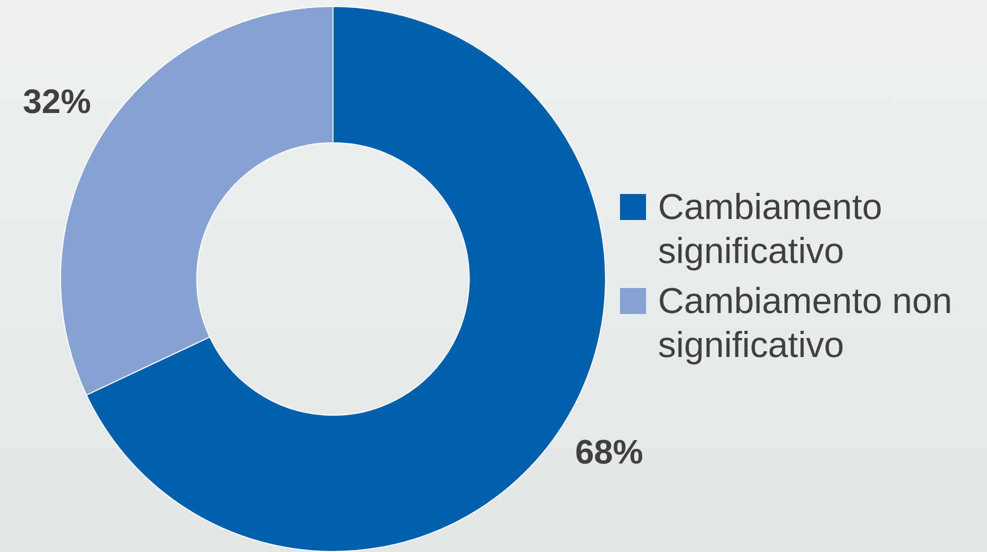 Image resolution: width=987 pixels, height=552 pixels. I want to click on data-label: 68%, so click(609, 453).